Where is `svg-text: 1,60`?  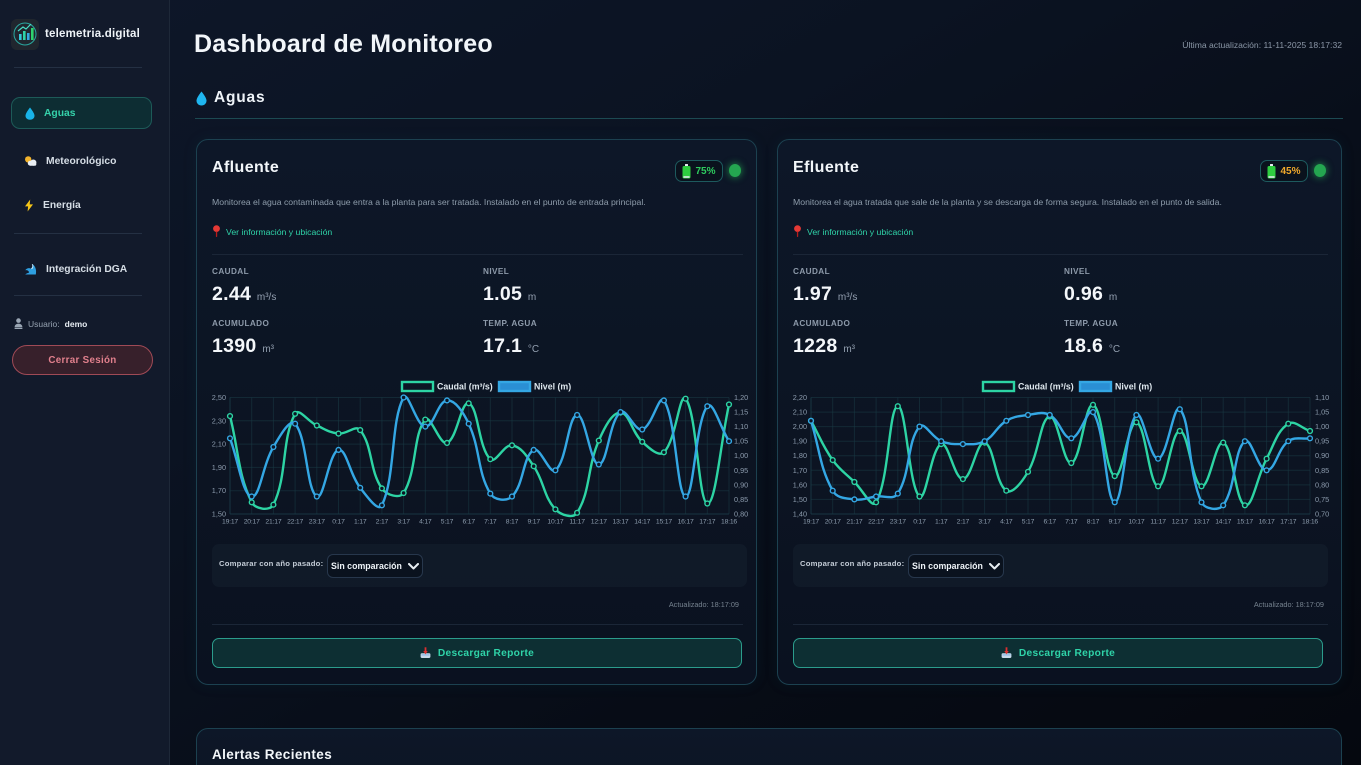
svg-text: 1,60 is located at coordinates (800, 484).